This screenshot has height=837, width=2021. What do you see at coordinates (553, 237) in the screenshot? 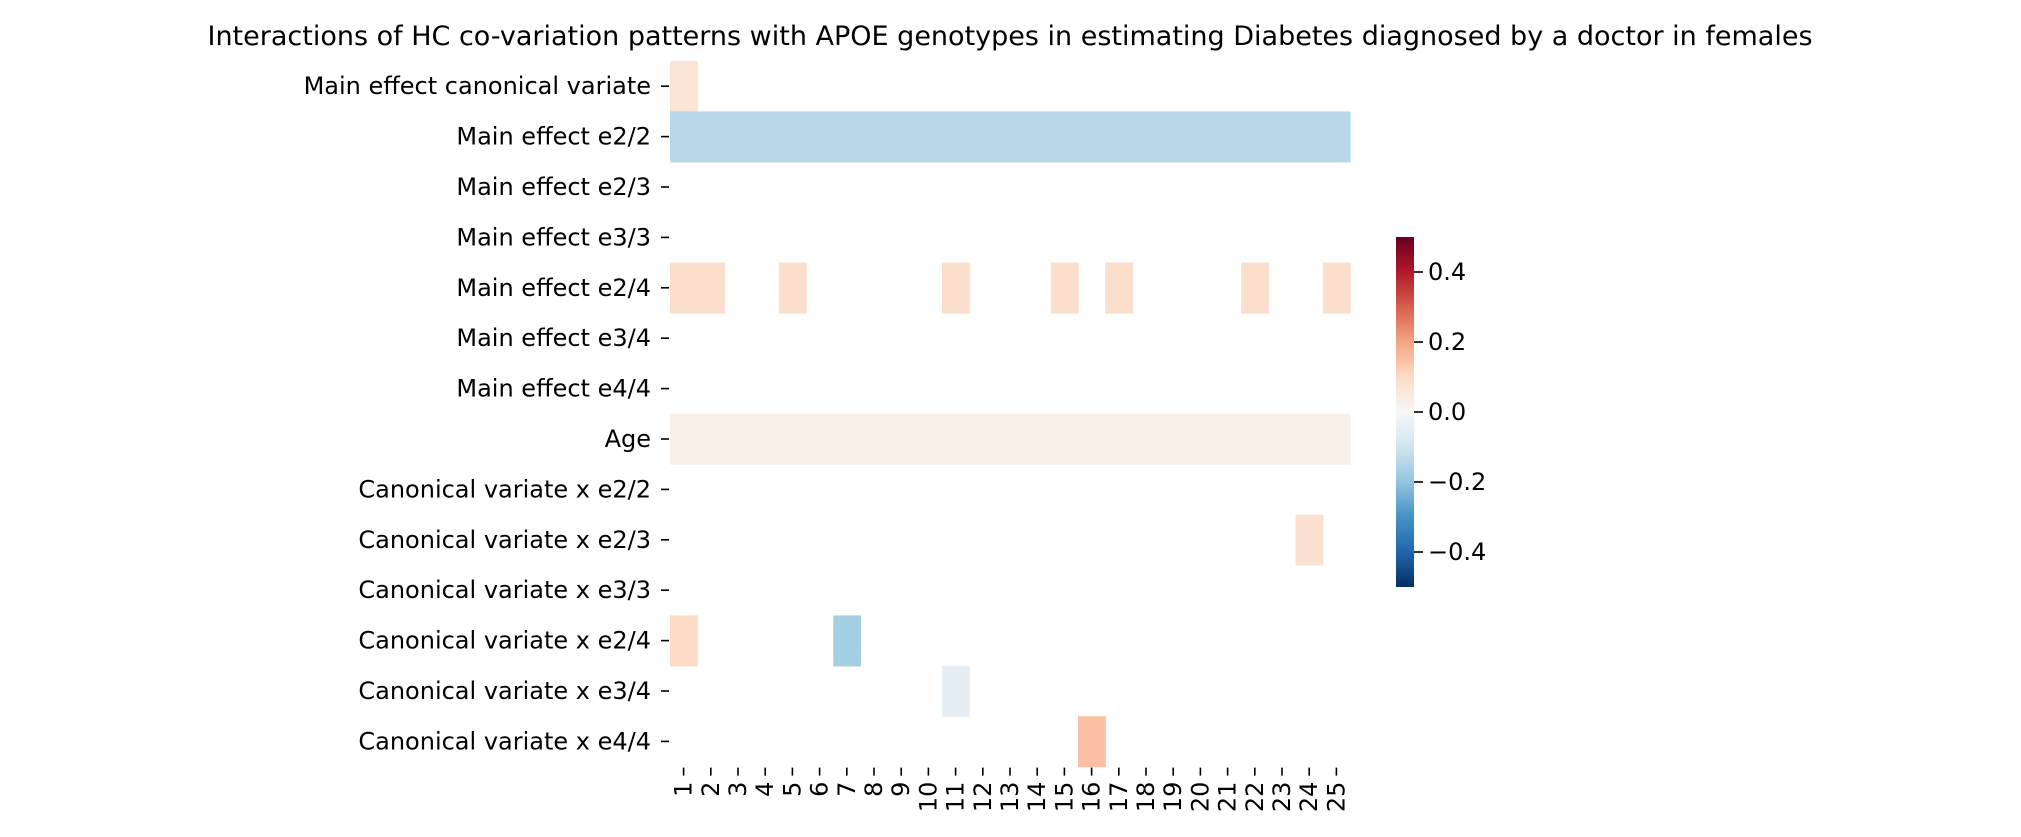
I see `y-tick-label: Main effect e3/3` at bounding box center [553, 237].